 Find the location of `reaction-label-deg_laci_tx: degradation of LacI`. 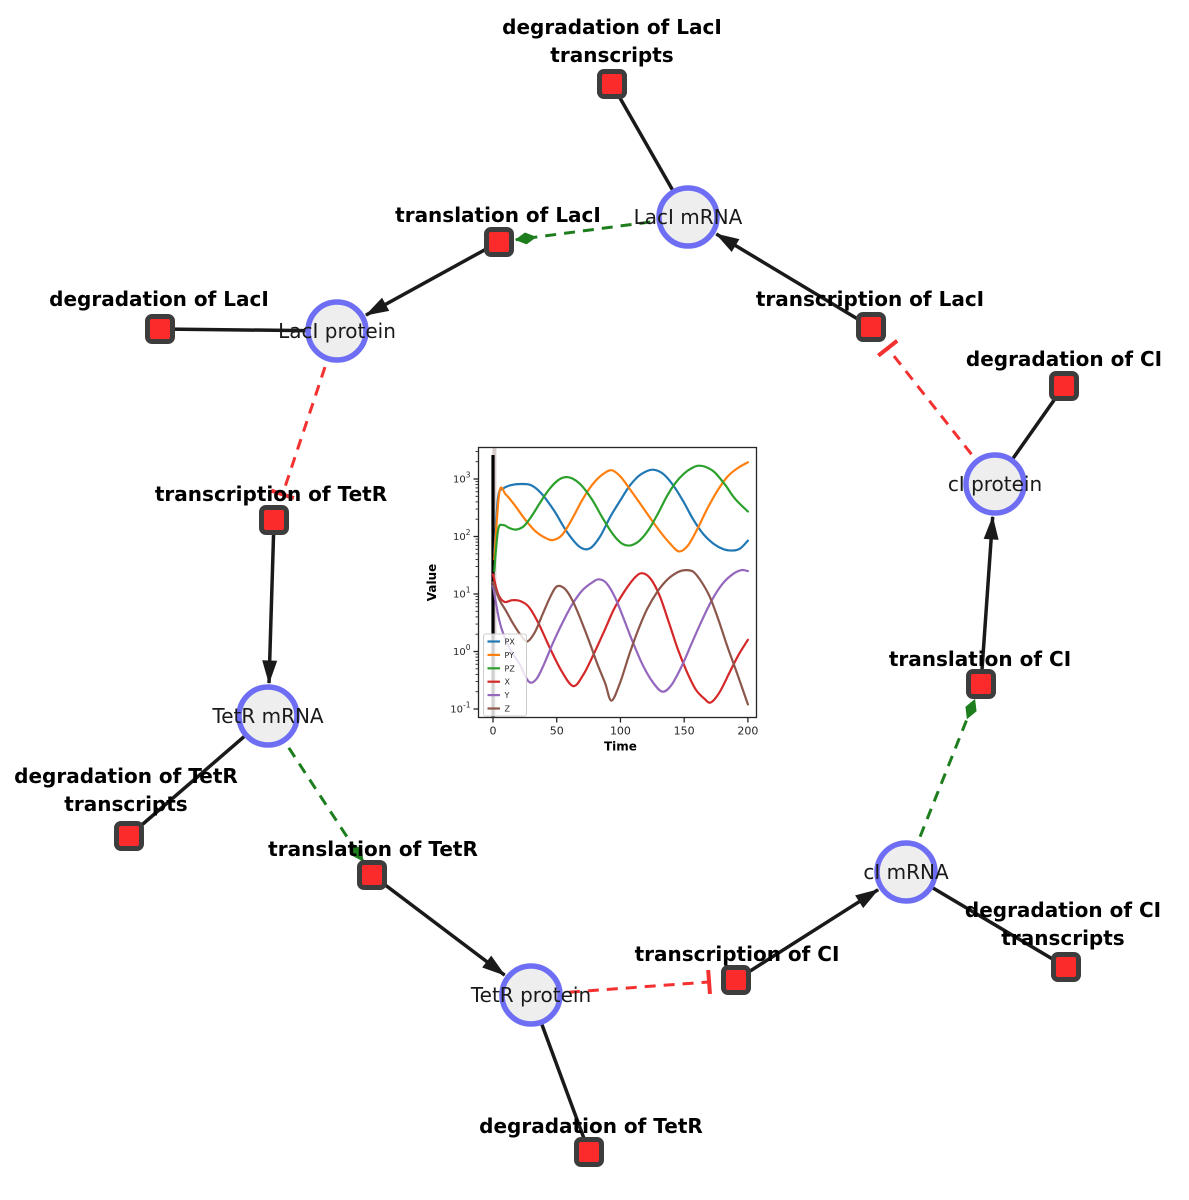

reaction-label-deg_laci_tx: degradation of LacI is located at coordinates (612, 27).